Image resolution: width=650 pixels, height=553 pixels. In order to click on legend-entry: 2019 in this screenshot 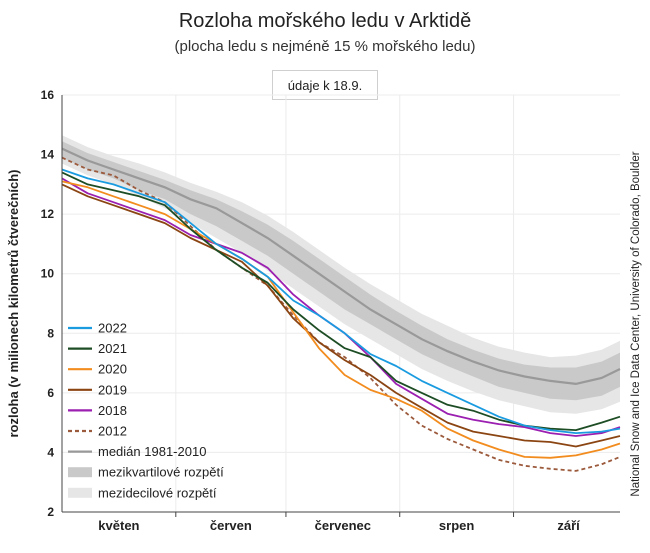, I will do `click(97, 389)`.